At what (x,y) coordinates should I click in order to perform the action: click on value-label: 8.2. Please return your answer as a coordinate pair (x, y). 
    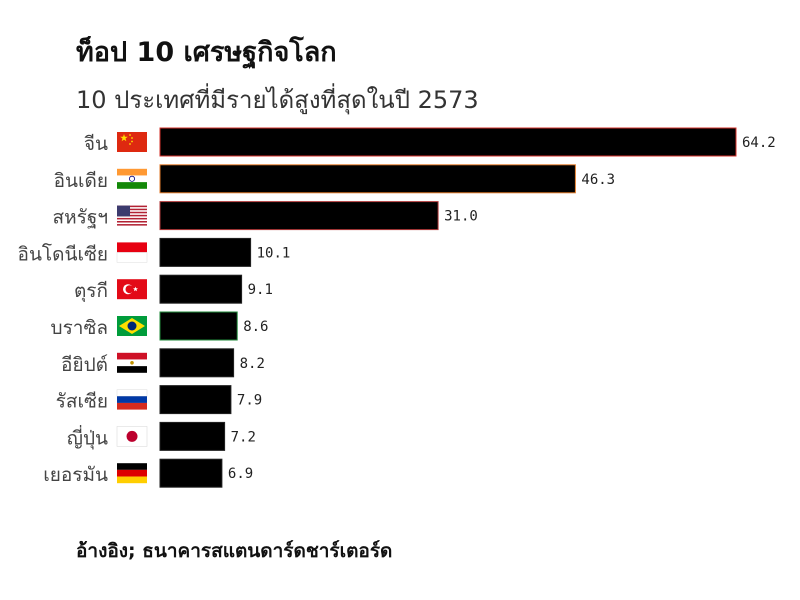
    Looking at the image, I should click on (252, 364).